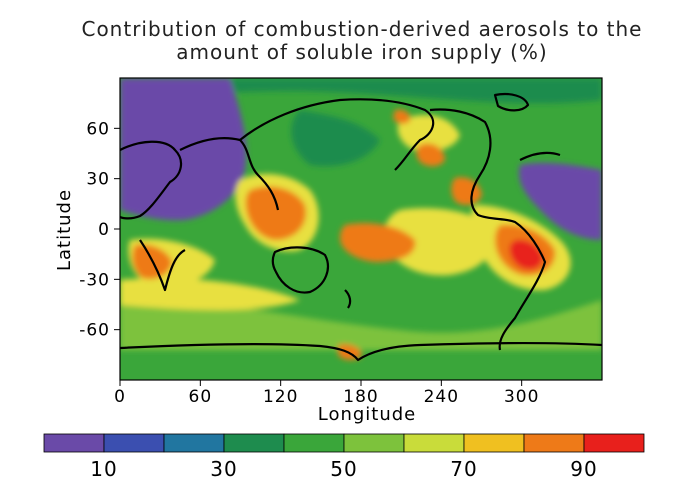 The height and width of the screenshot is (500, 700). What do you see at coordinates (560, 201) in the screenshot?
I see `atlantic-purple` at bounding box center [560, 201].